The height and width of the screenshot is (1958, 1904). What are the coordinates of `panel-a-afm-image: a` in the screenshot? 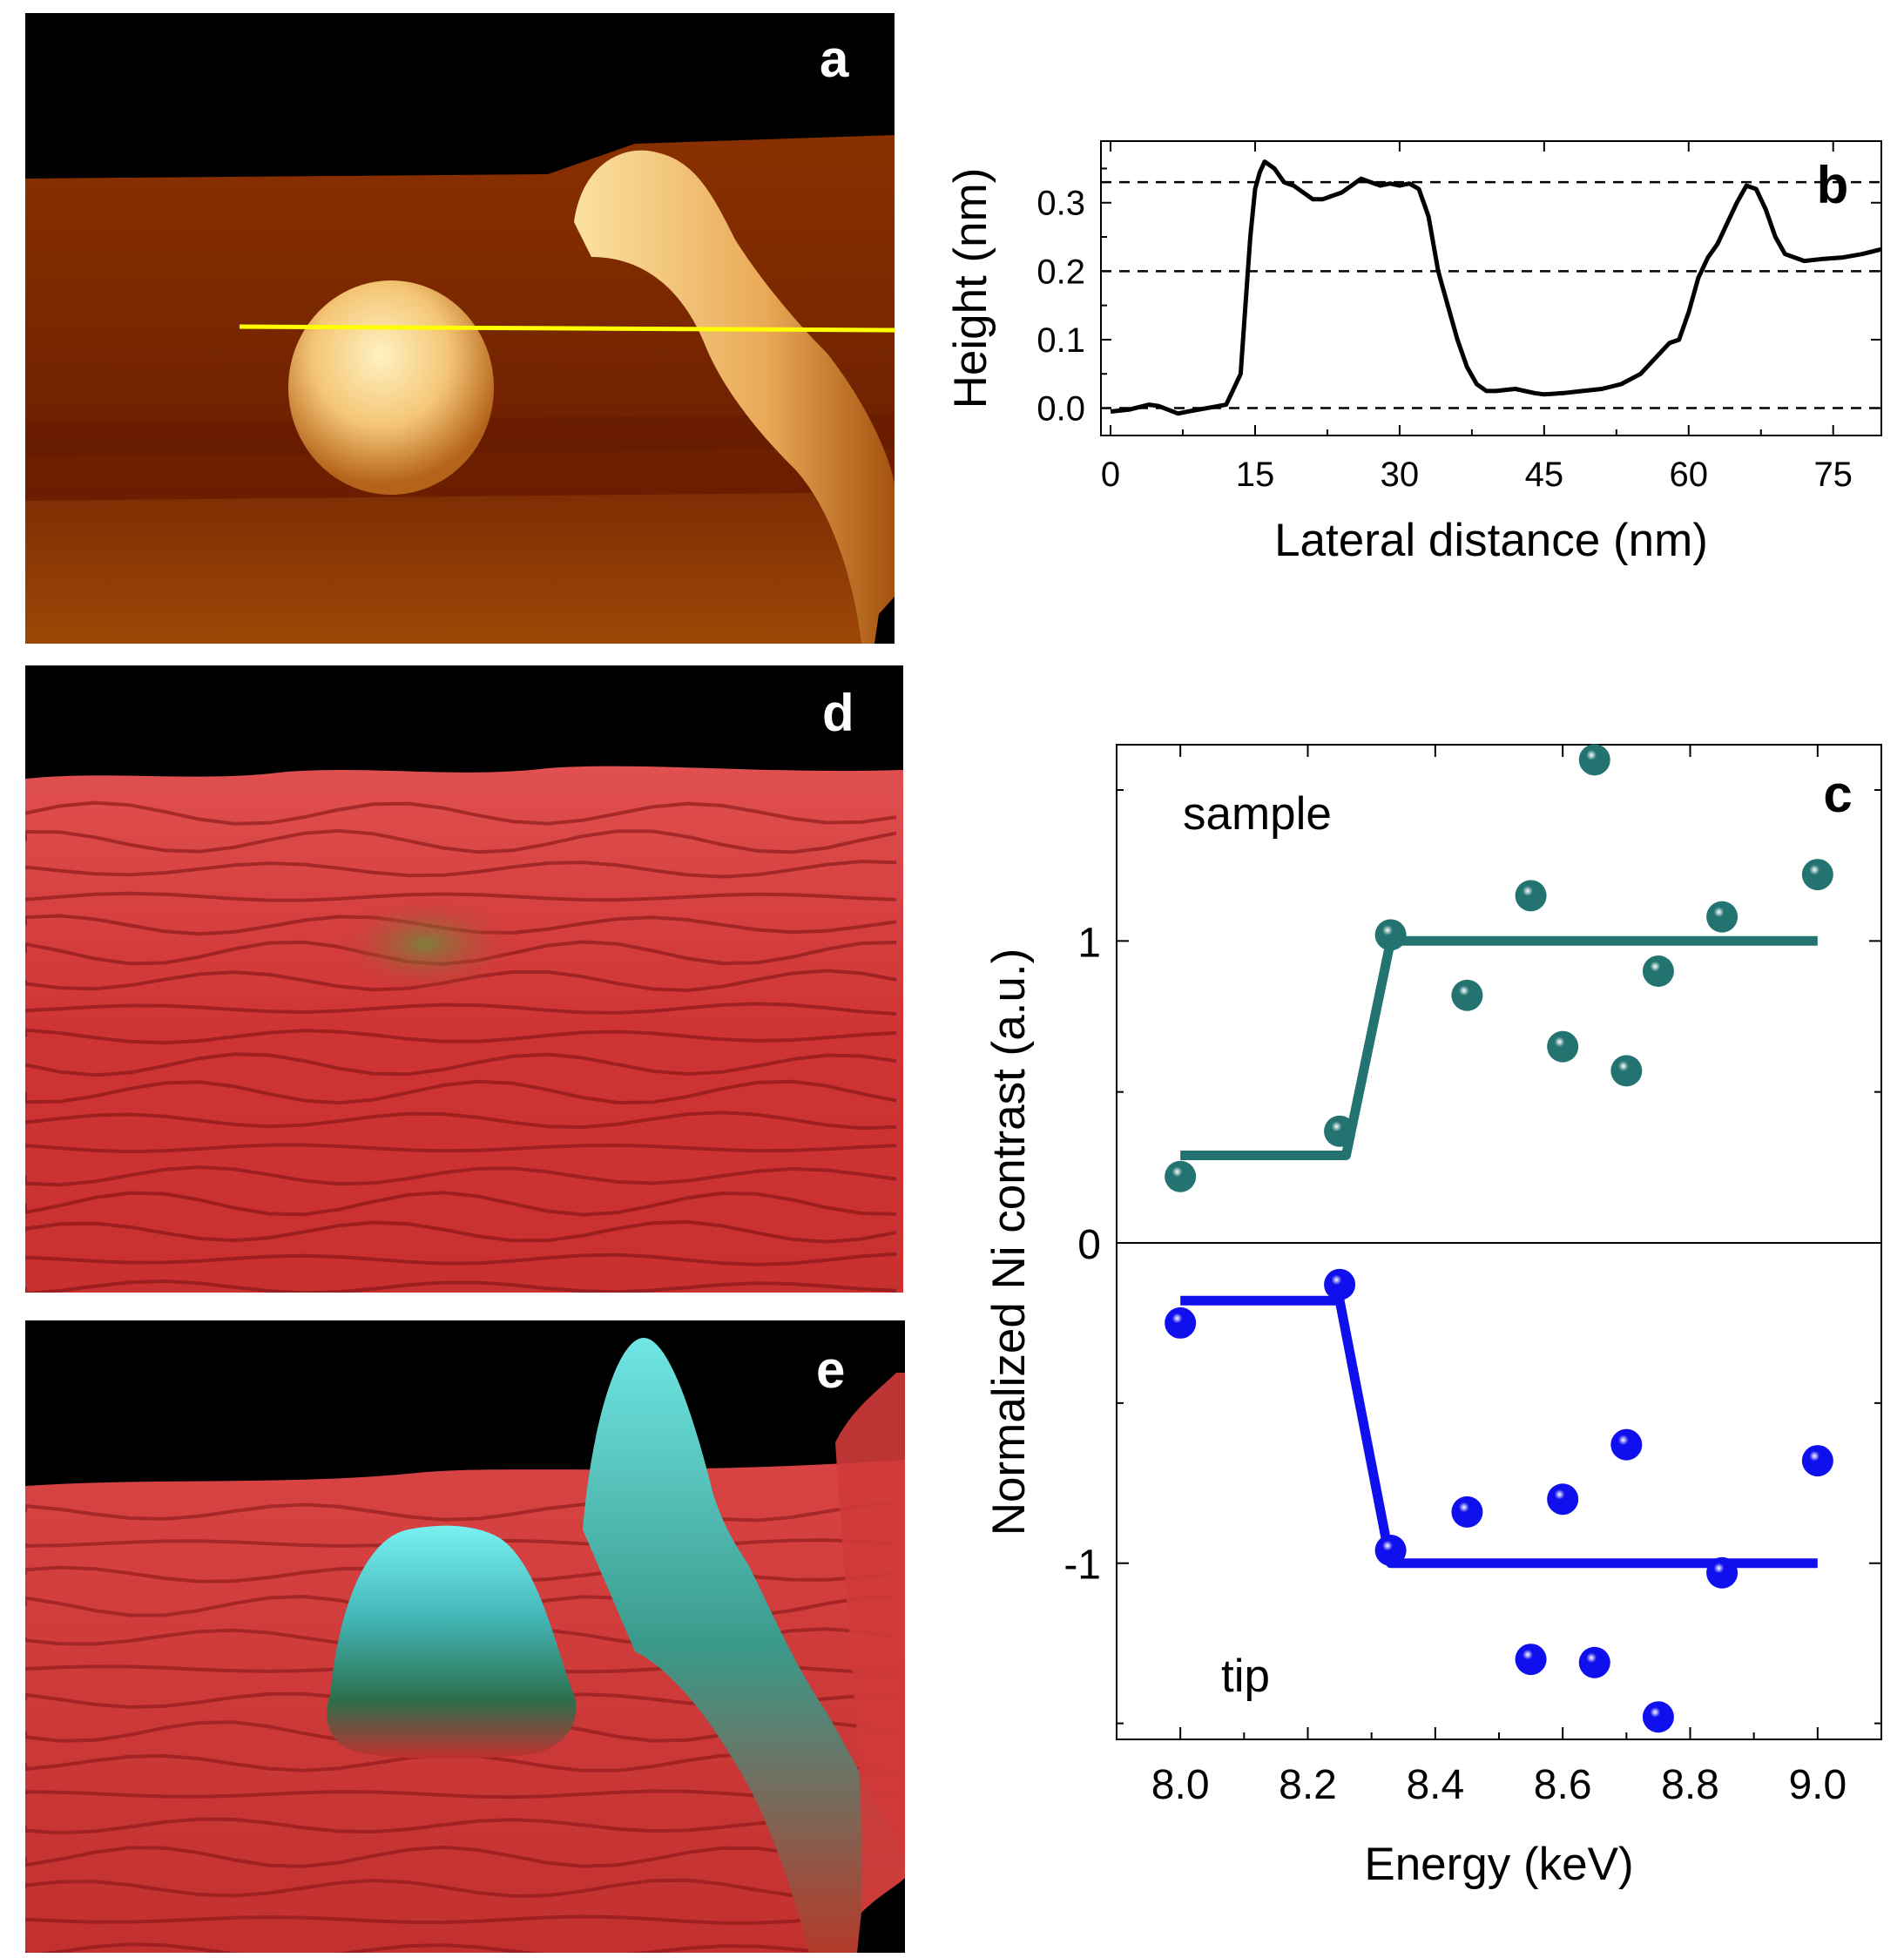 It's located at (460, 328).